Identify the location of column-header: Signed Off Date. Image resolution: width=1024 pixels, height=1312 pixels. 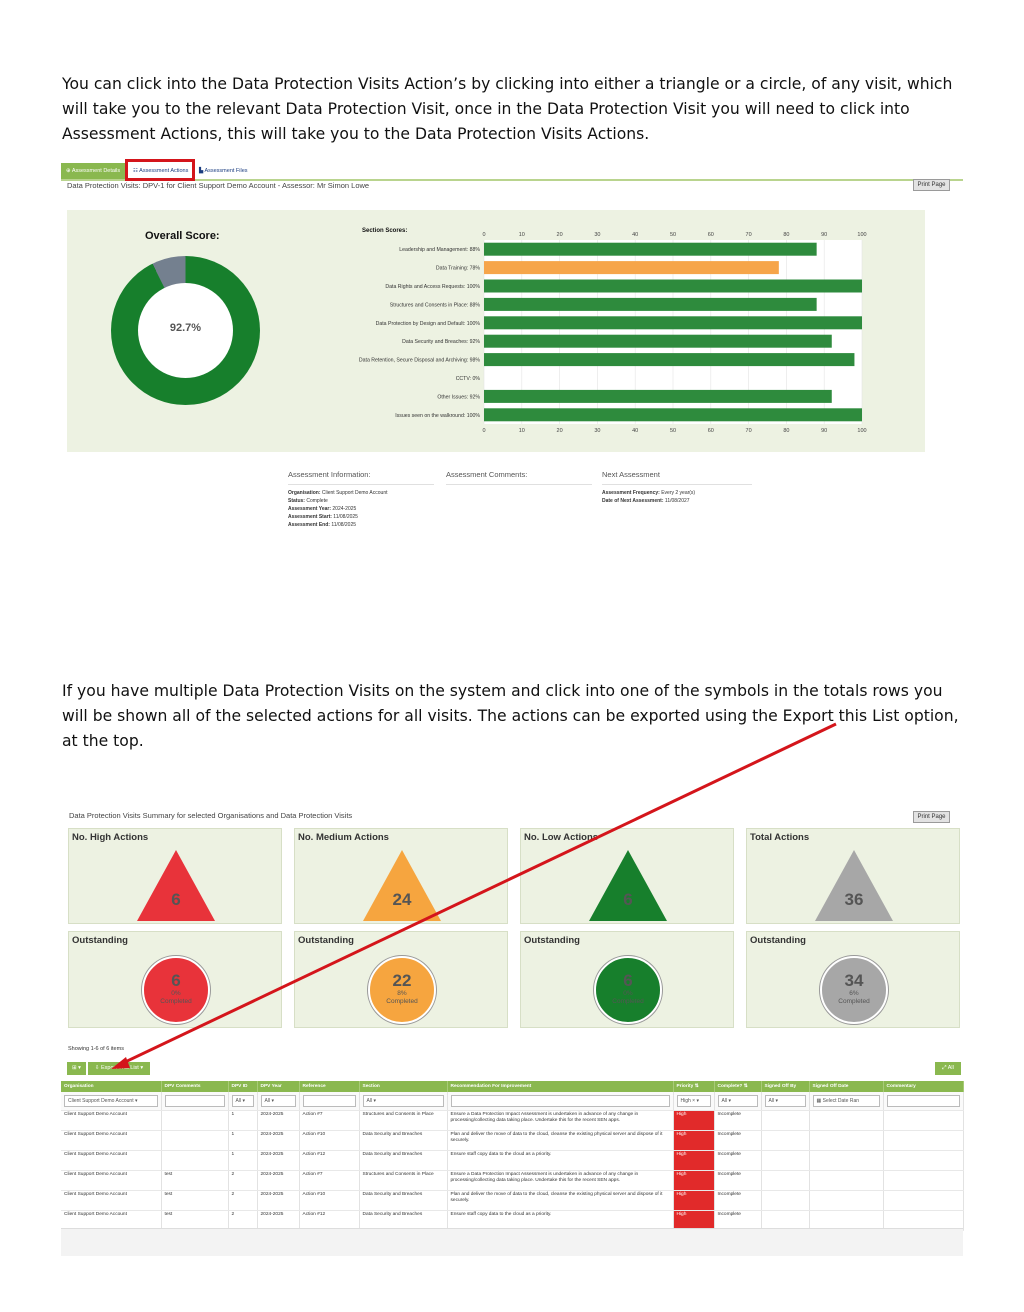
(846, 1086).